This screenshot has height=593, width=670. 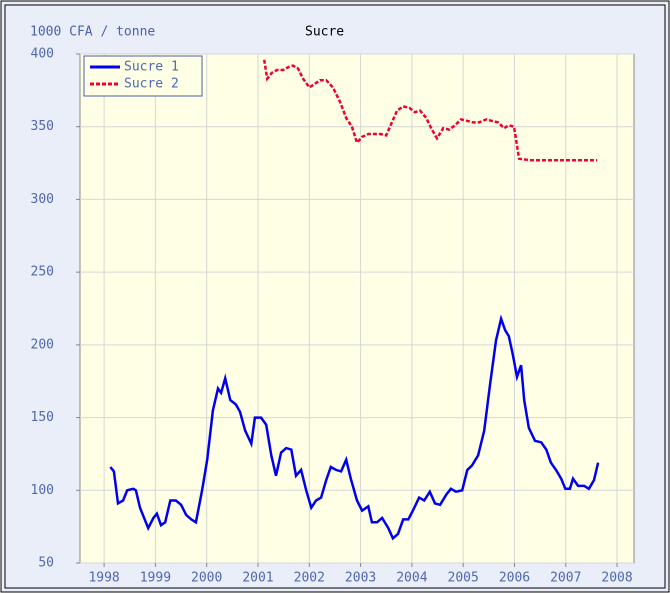 What do you see at coordinates (514, 578) in the screenshot?
I see `x-tick-label: 2006` at bounding box center [514, 578].